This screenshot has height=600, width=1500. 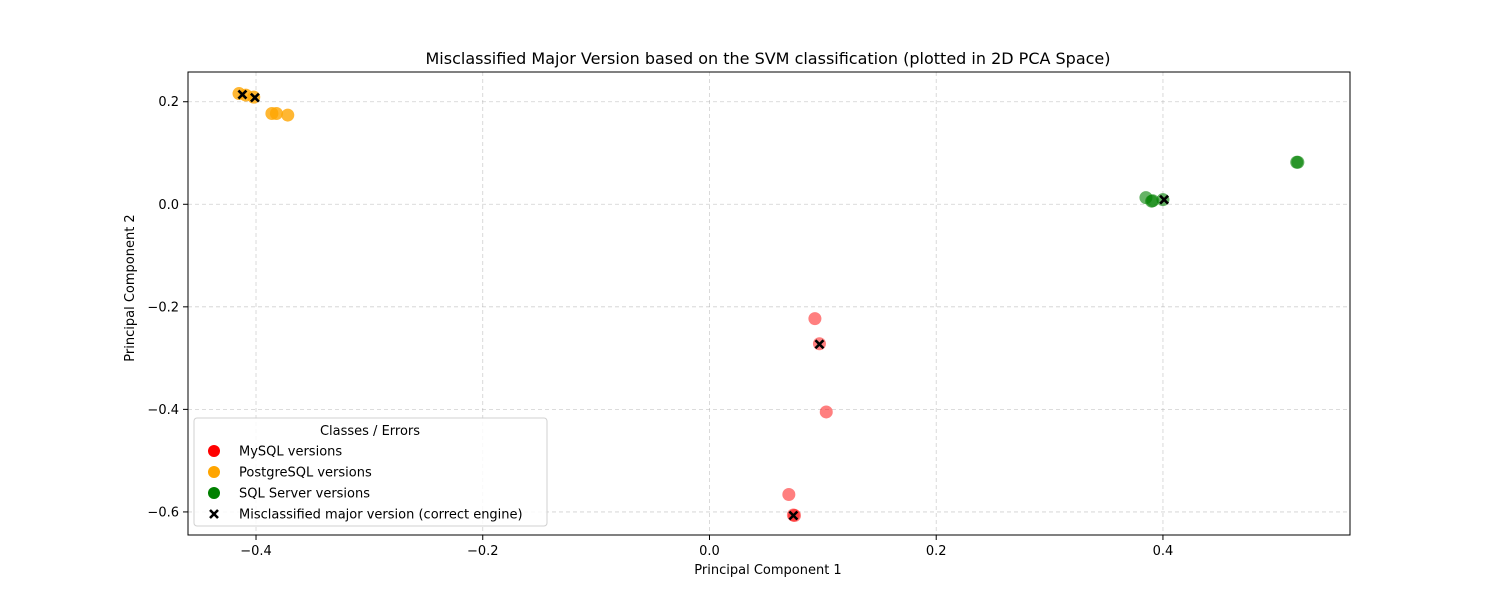 I want to click on legend-label: SQL Server versions, so click(x=304, y=494).